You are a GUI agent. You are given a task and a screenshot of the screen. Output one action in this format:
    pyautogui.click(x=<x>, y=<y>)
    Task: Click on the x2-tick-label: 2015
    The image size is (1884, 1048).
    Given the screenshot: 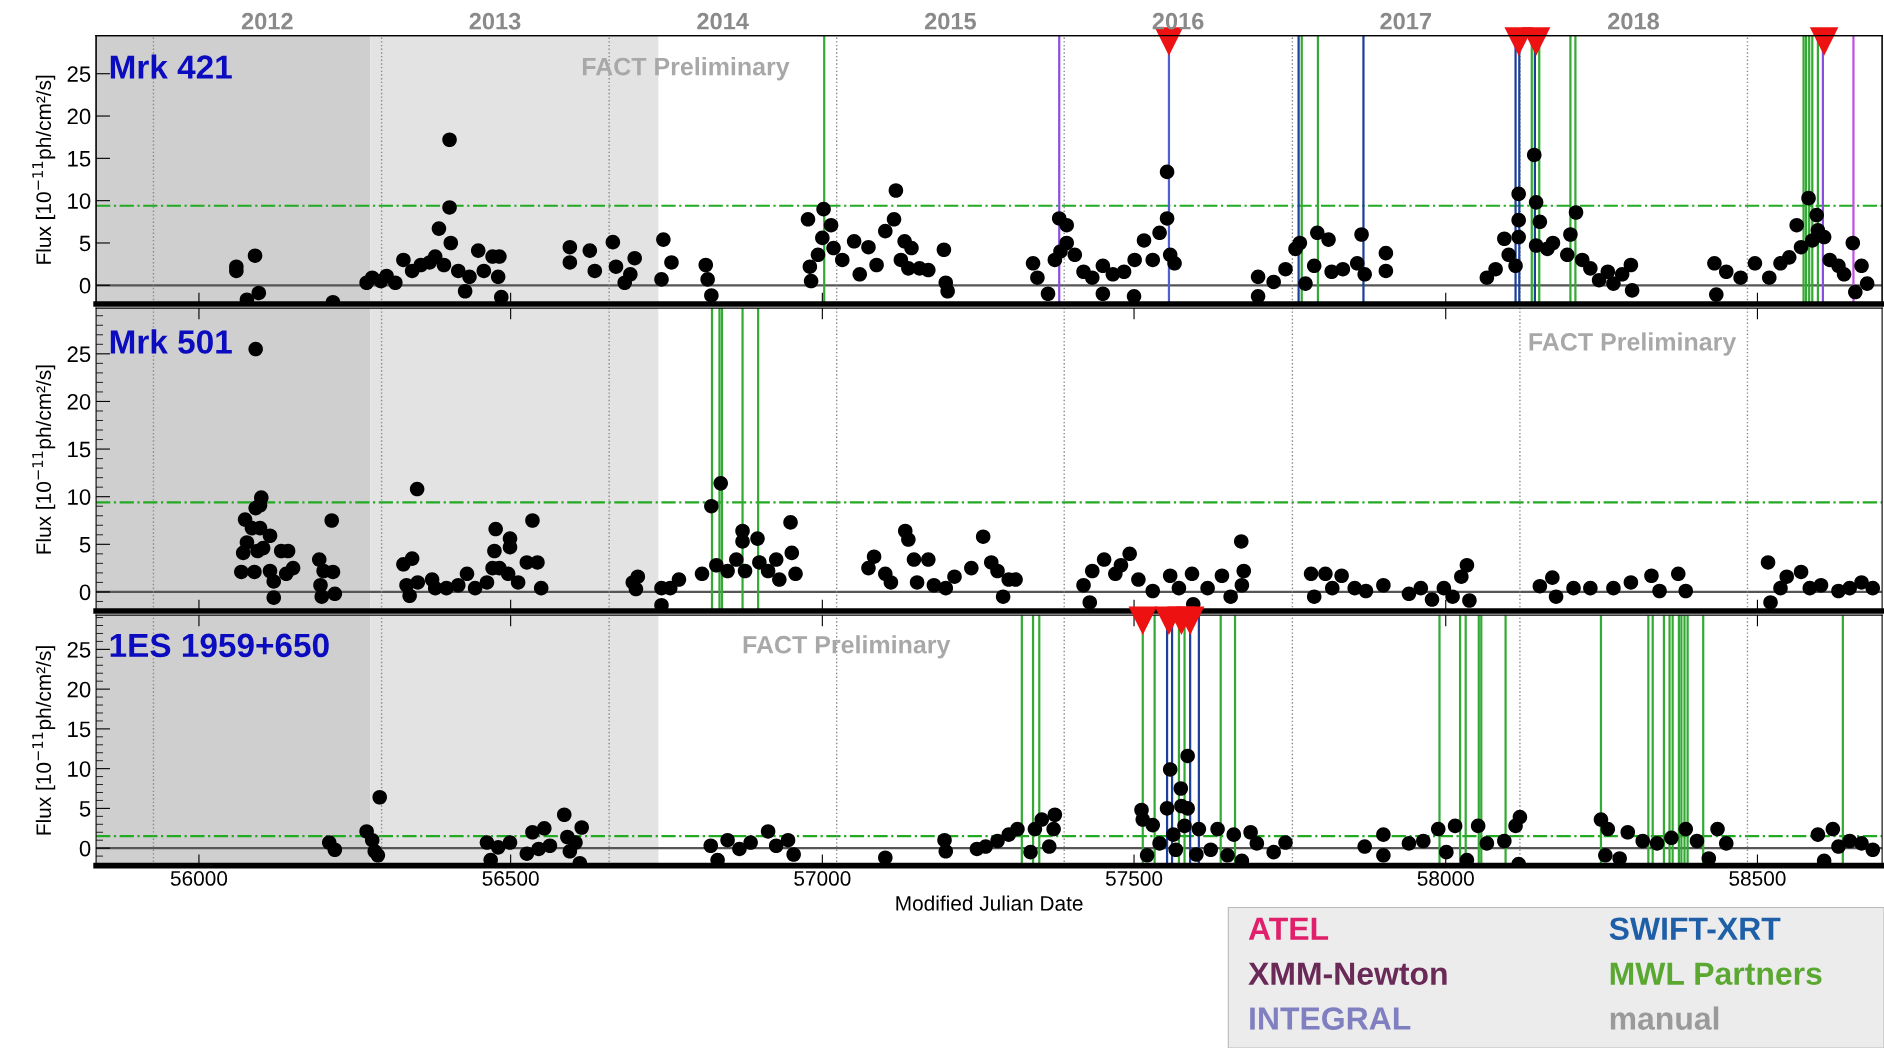 What is the action you would take?
    pyautogui.click(x=950, y=21)
    